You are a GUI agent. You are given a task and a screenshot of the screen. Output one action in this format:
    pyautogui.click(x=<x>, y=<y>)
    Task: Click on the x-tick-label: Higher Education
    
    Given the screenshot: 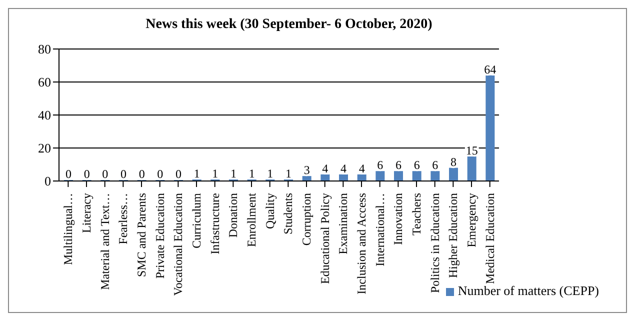 What is the action you would take?
    pyautogui.click(x=453, y=235)
    